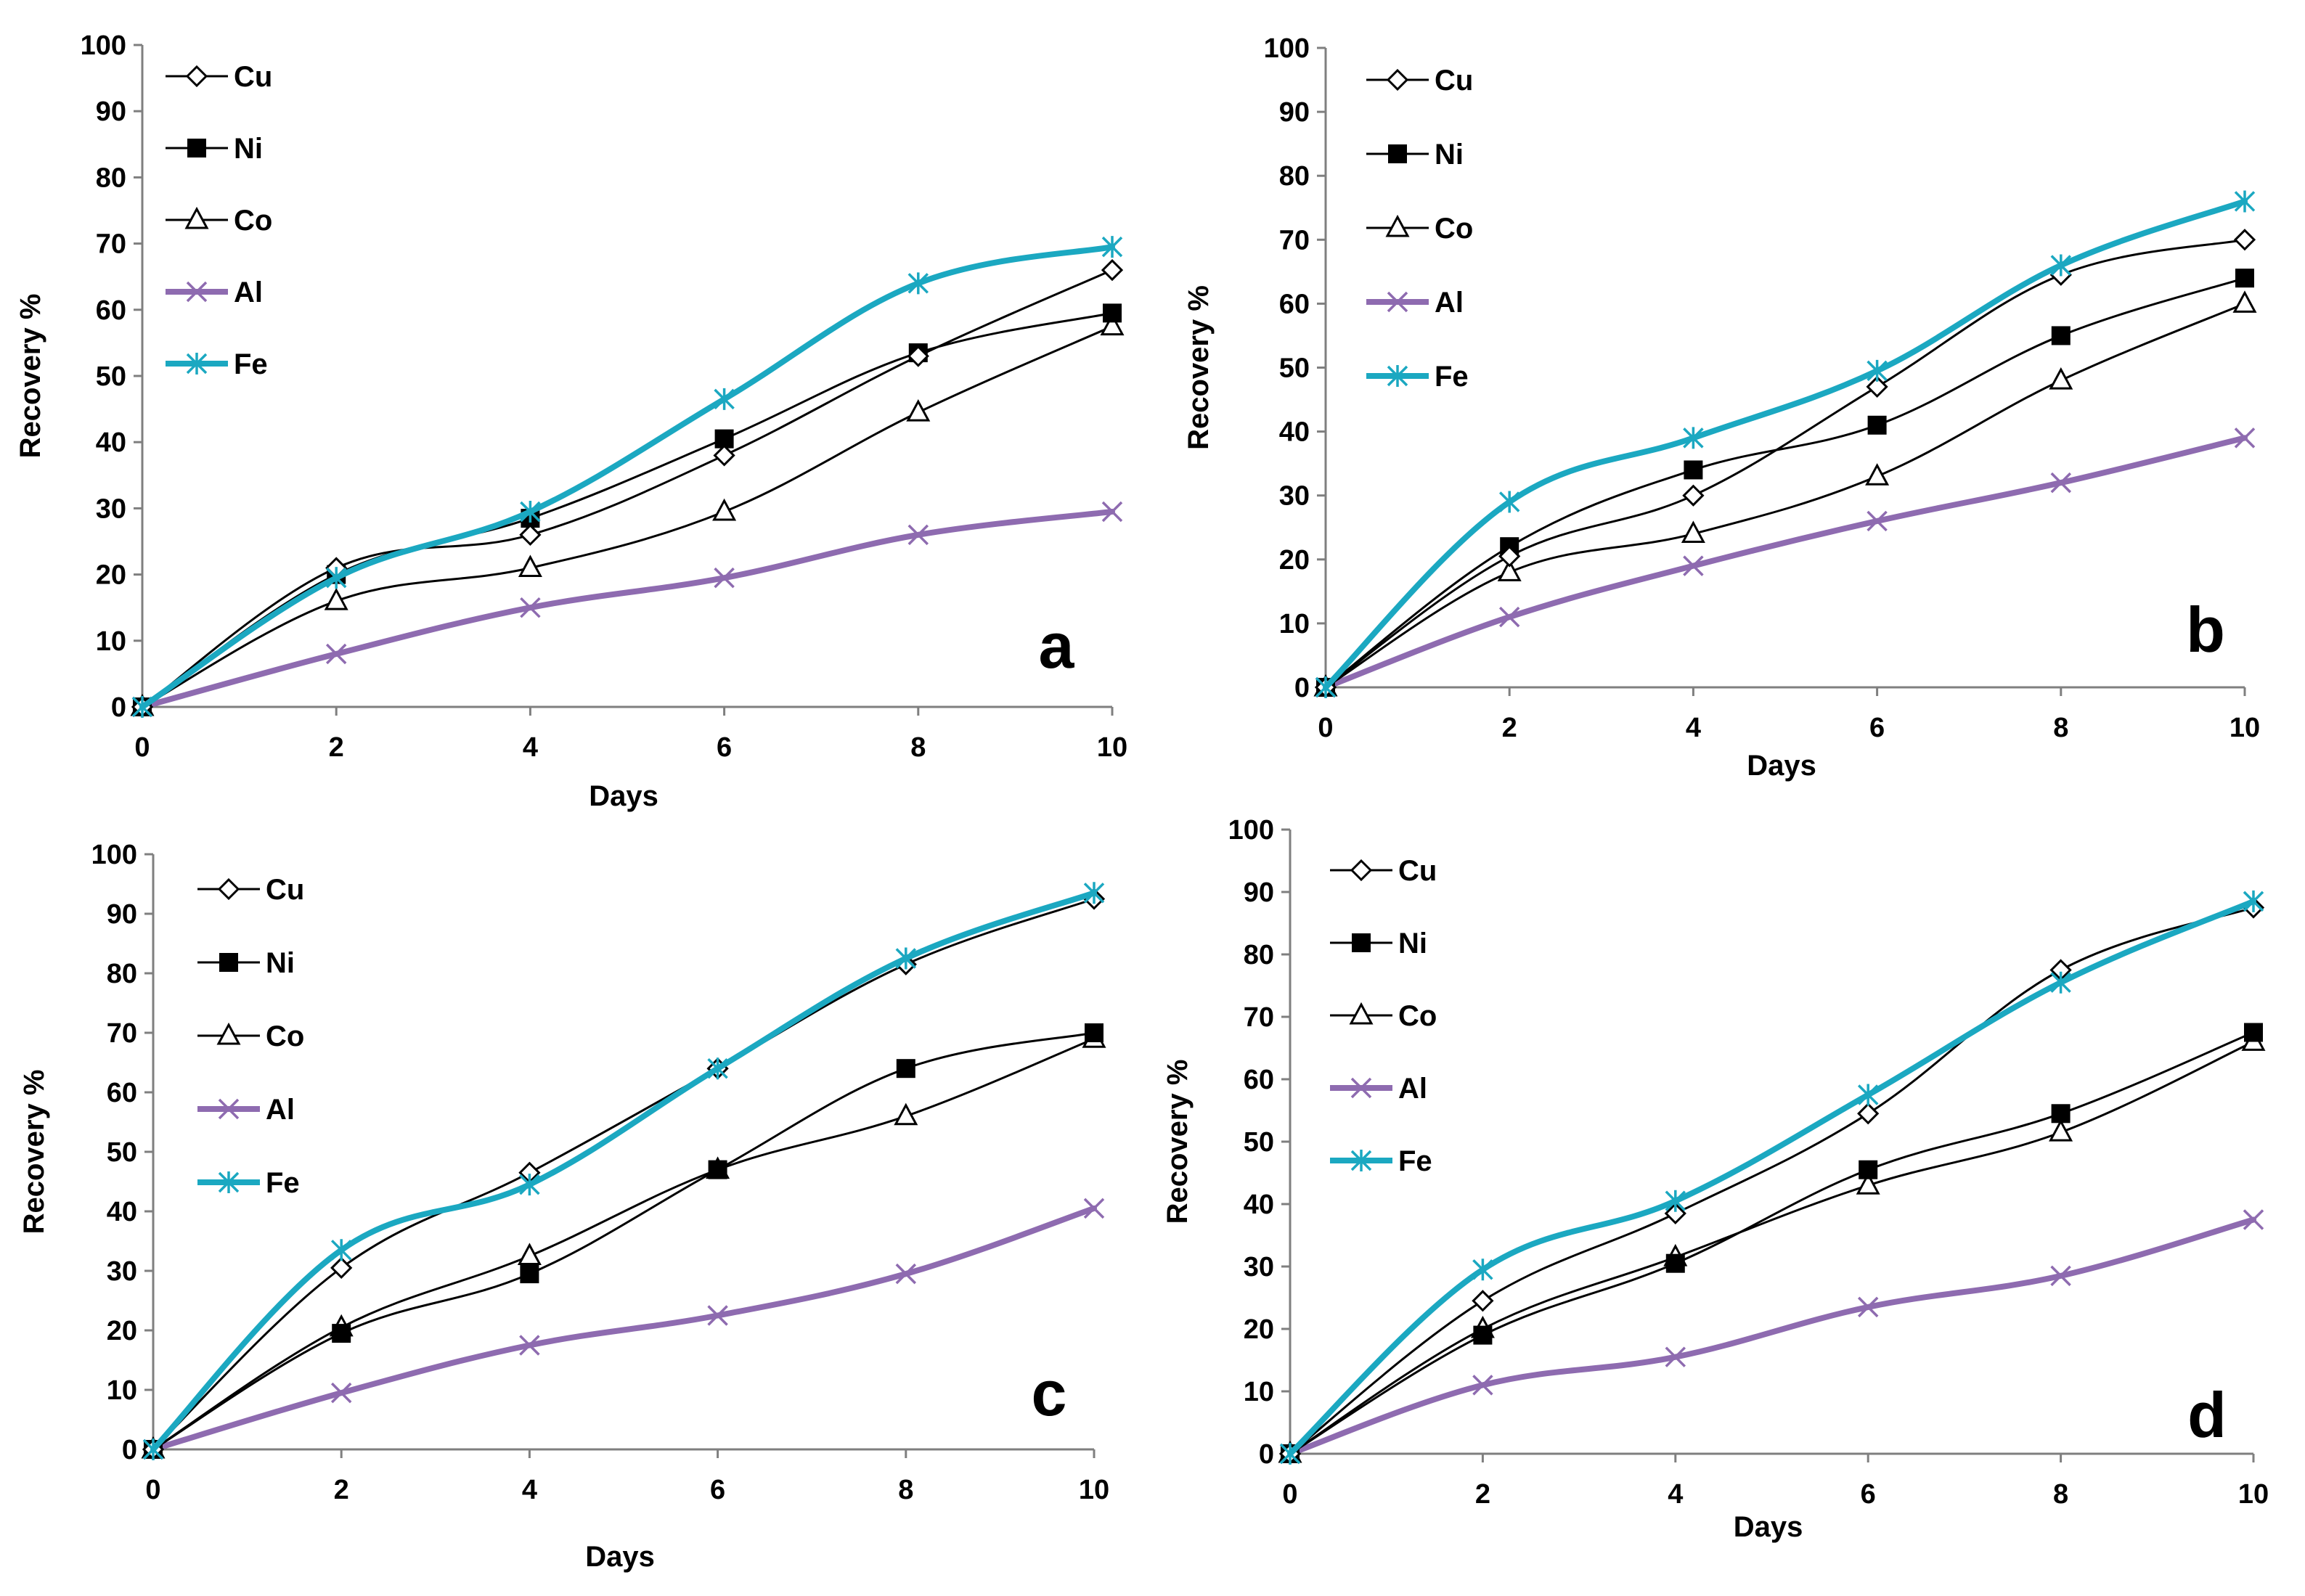 This screenshot has height=1596, width=2305. Describe the element at coordinates (122, 974) in the screenshot. I see `y-tick-label: 80` at that location.